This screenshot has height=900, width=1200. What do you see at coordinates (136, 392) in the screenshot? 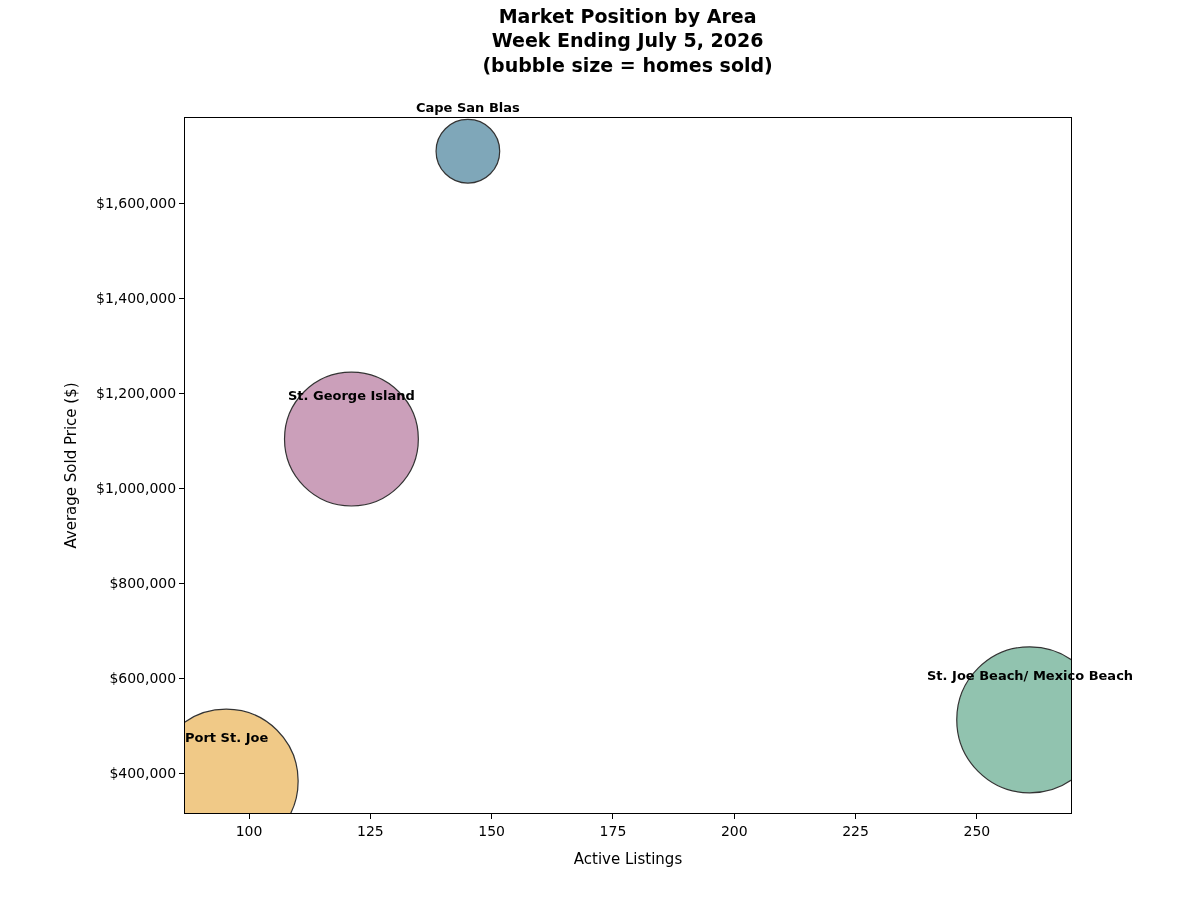
I see `y-tick-label: $1,200,000` at bounding box center [136, 392].